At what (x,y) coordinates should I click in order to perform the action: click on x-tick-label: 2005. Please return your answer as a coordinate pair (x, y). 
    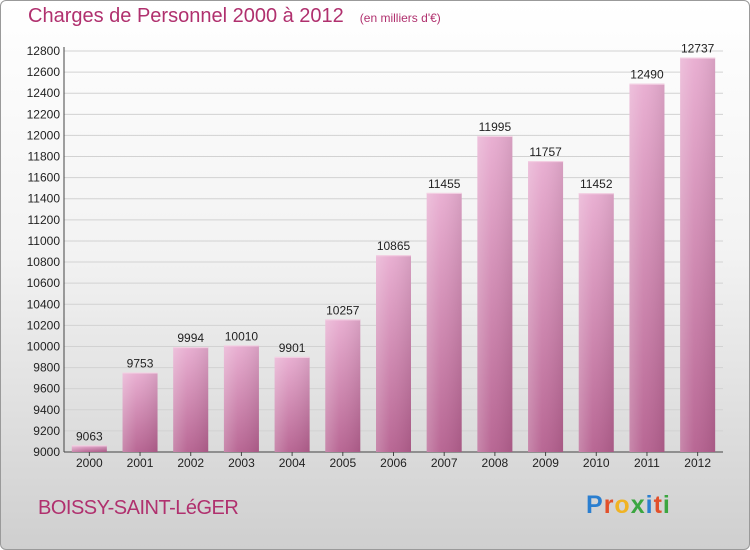
    Looking at the image, I should click on (342, 463).